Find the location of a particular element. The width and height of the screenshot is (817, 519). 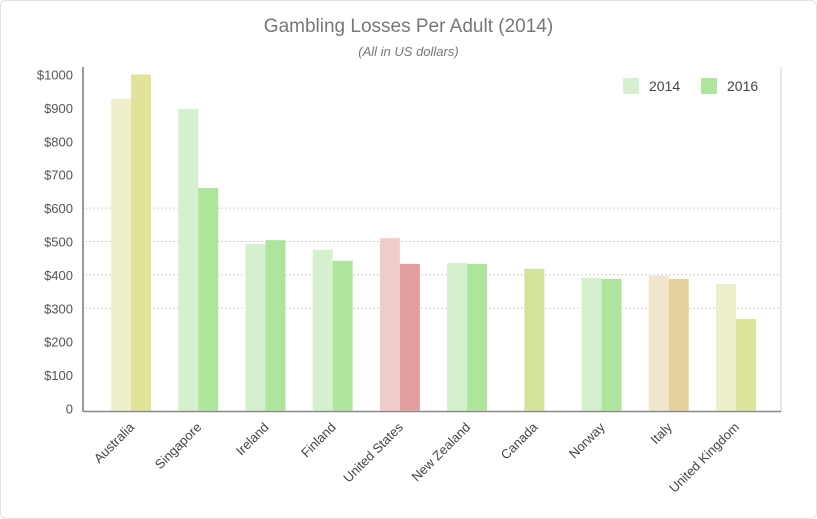

y-tick-label: 0 is located at coordinates (69, 409).